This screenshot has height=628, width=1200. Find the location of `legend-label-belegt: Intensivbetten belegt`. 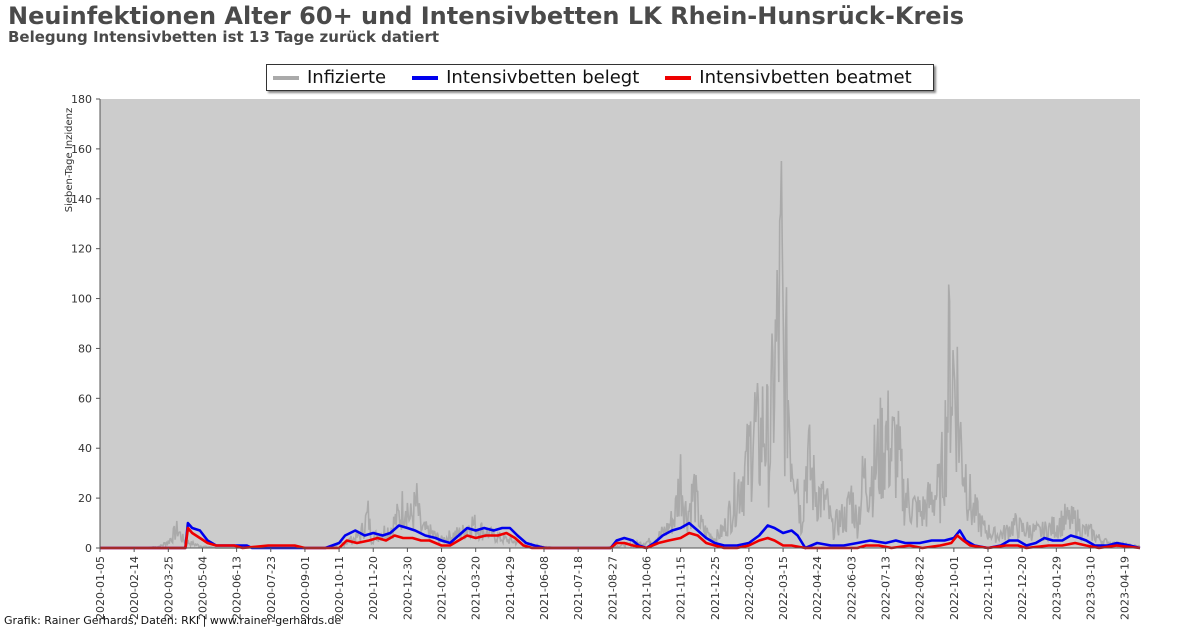

legend-label-belegt: Intensivbetten belegt is located at coordinates (543, 77).